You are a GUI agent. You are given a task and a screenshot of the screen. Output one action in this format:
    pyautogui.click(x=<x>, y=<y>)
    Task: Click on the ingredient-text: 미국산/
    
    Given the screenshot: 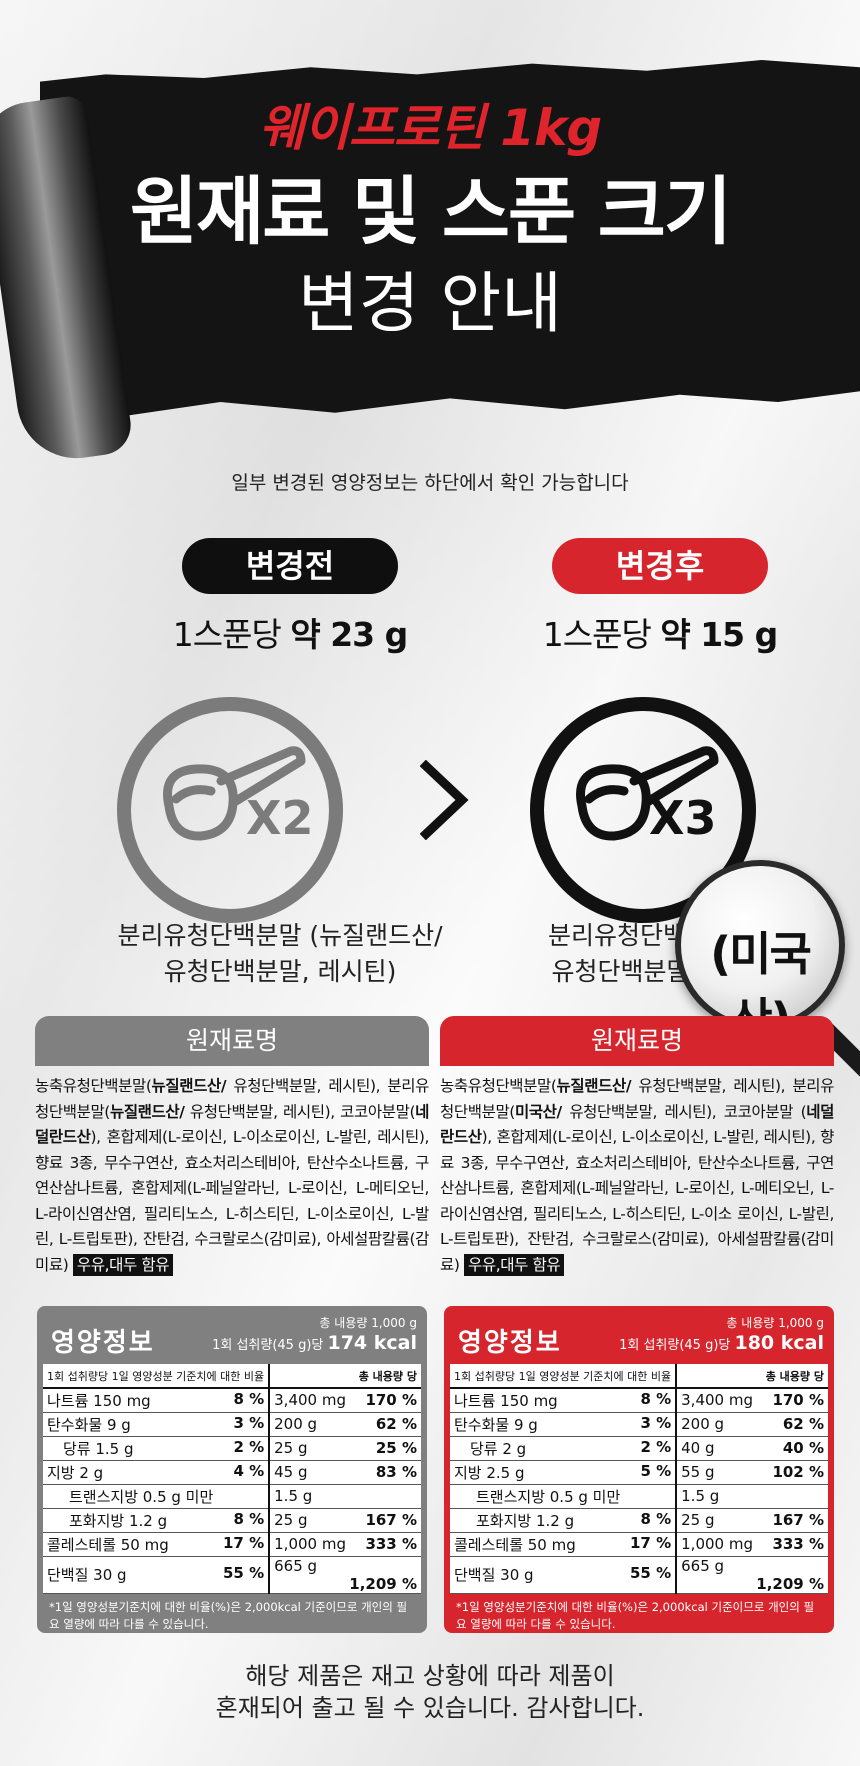 What is the action you would take?
    pyautogui.click(x=538, y=1111)
    